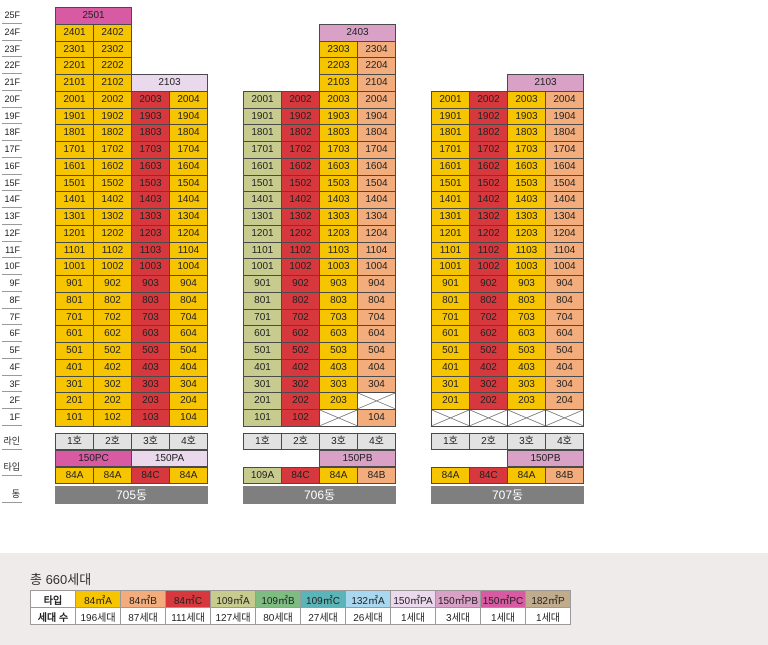  I want to click on line-label: 2호, so click(488, 441).